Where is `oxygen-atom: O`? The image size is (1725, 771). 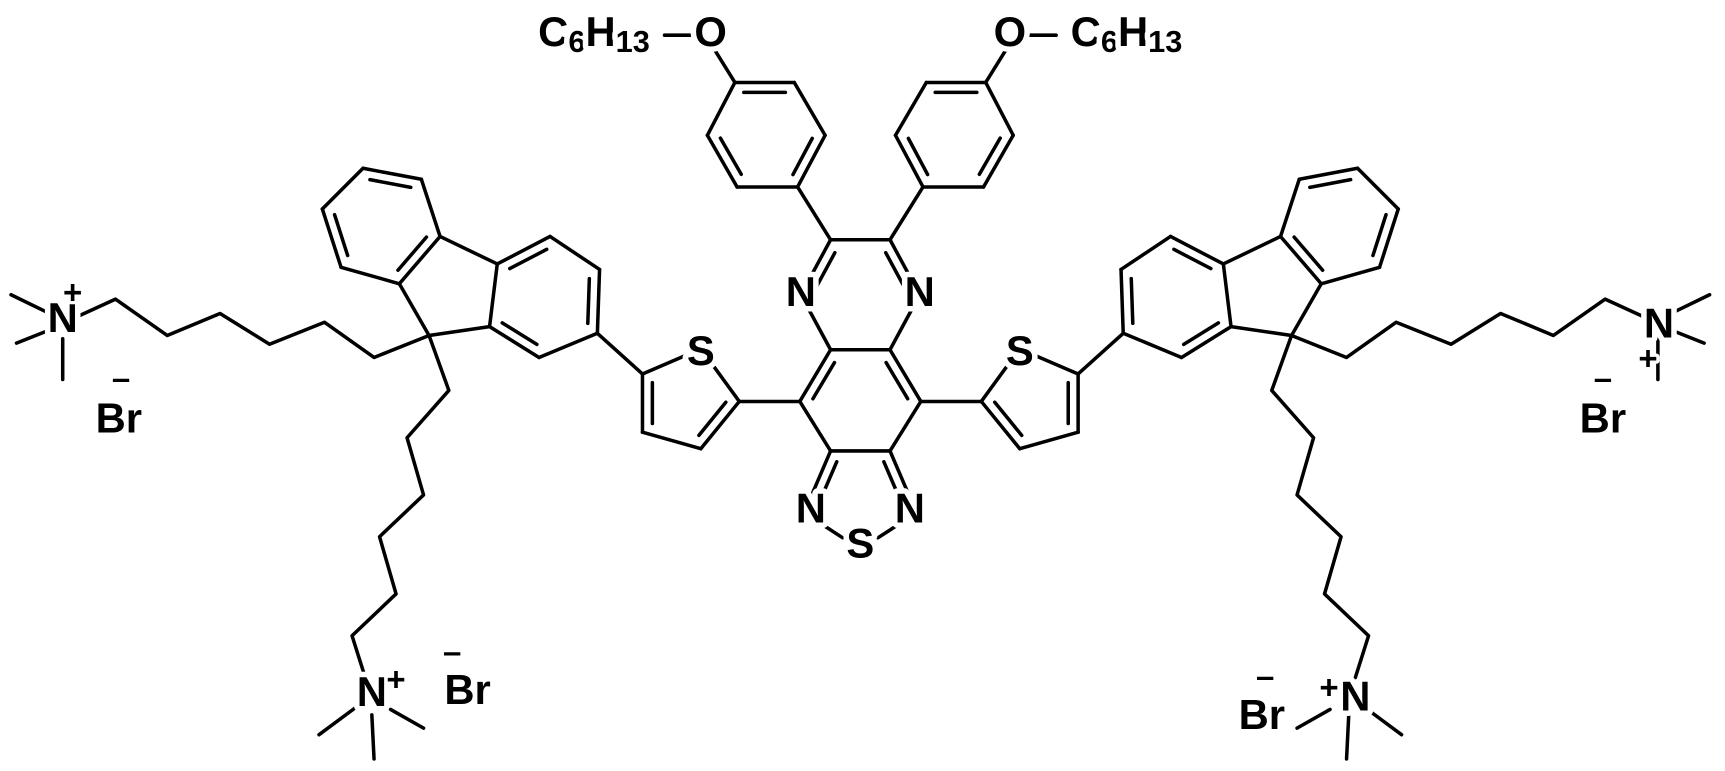
oxygen-atom: O is located at coordinates (710, 31).